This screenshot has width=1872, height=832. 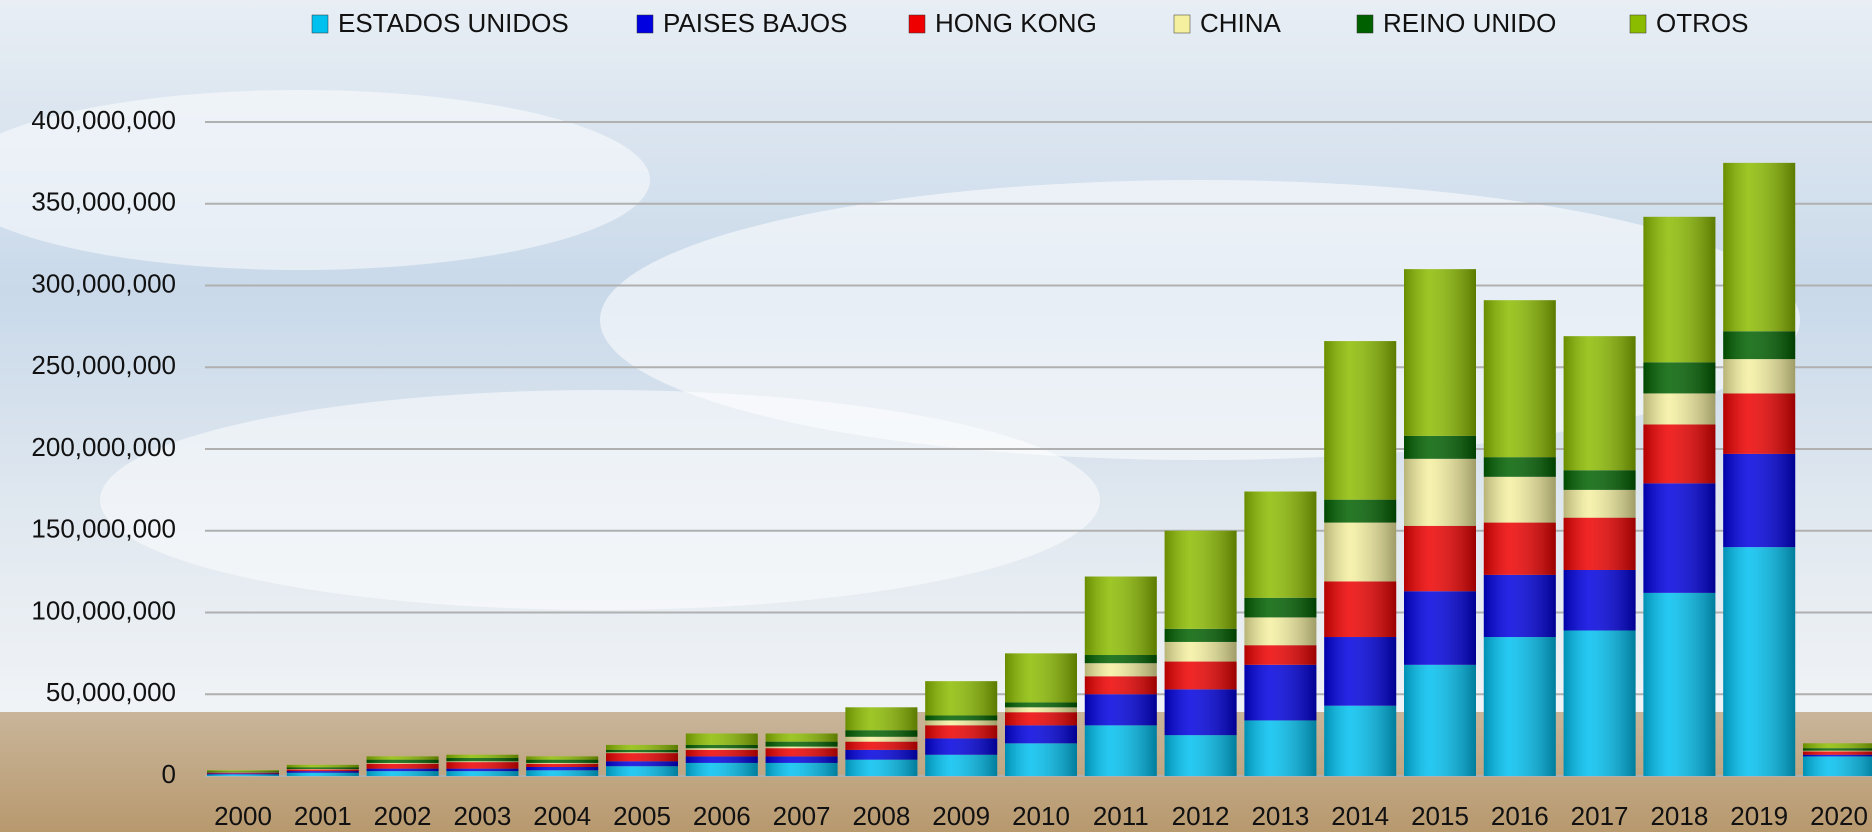 I want to click on y-tick-label: 350,000,000, so click(x=103, y=202).